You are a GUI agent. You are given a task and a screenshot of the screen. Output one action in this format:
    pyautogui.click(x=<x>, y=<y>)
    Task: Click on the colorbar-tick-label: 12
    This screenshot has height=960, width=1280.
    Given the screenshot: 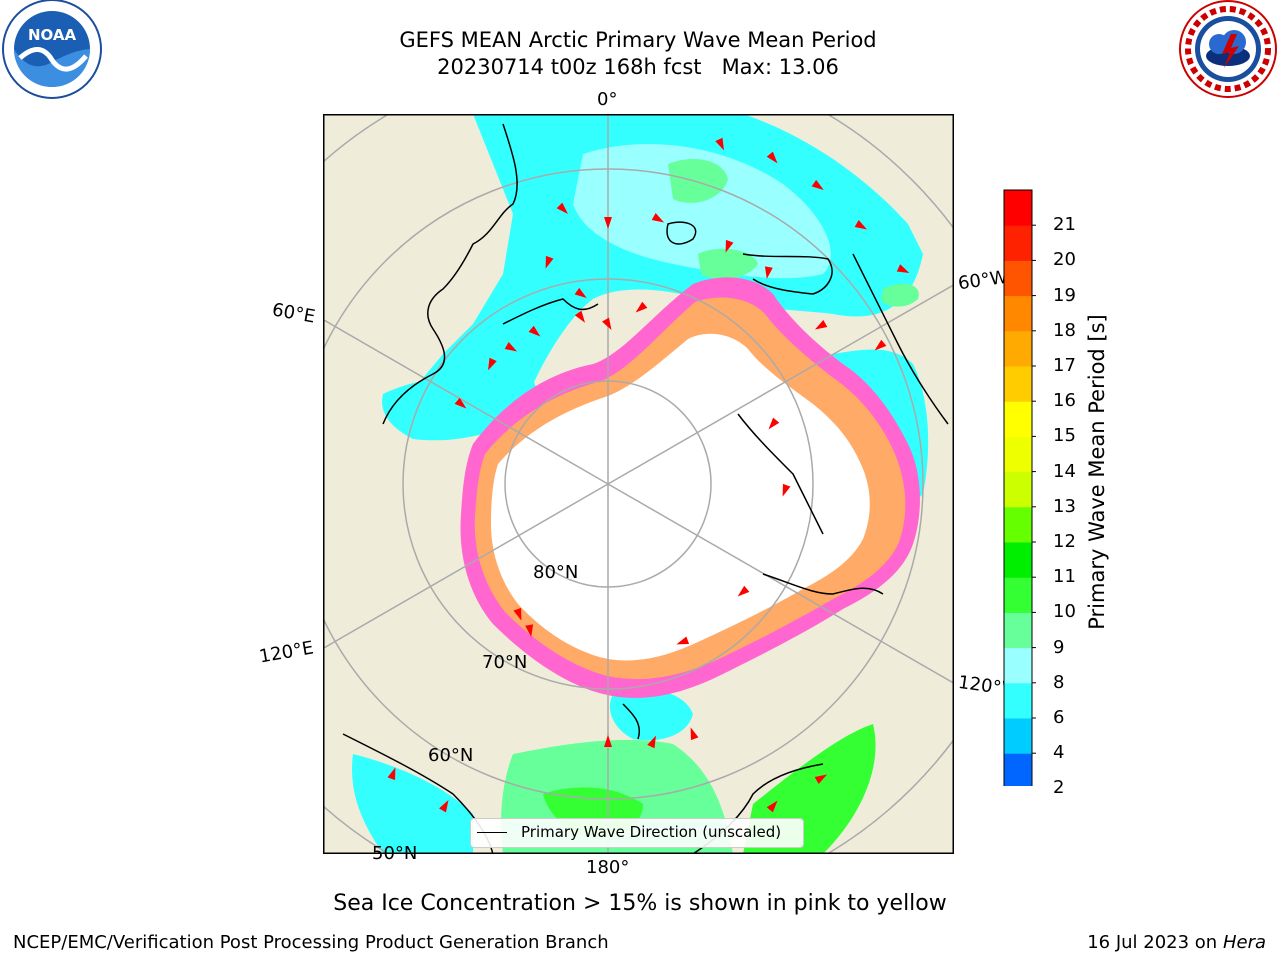 What is the action you would take?
    pyautogui.click(x=1064, y=541)
    